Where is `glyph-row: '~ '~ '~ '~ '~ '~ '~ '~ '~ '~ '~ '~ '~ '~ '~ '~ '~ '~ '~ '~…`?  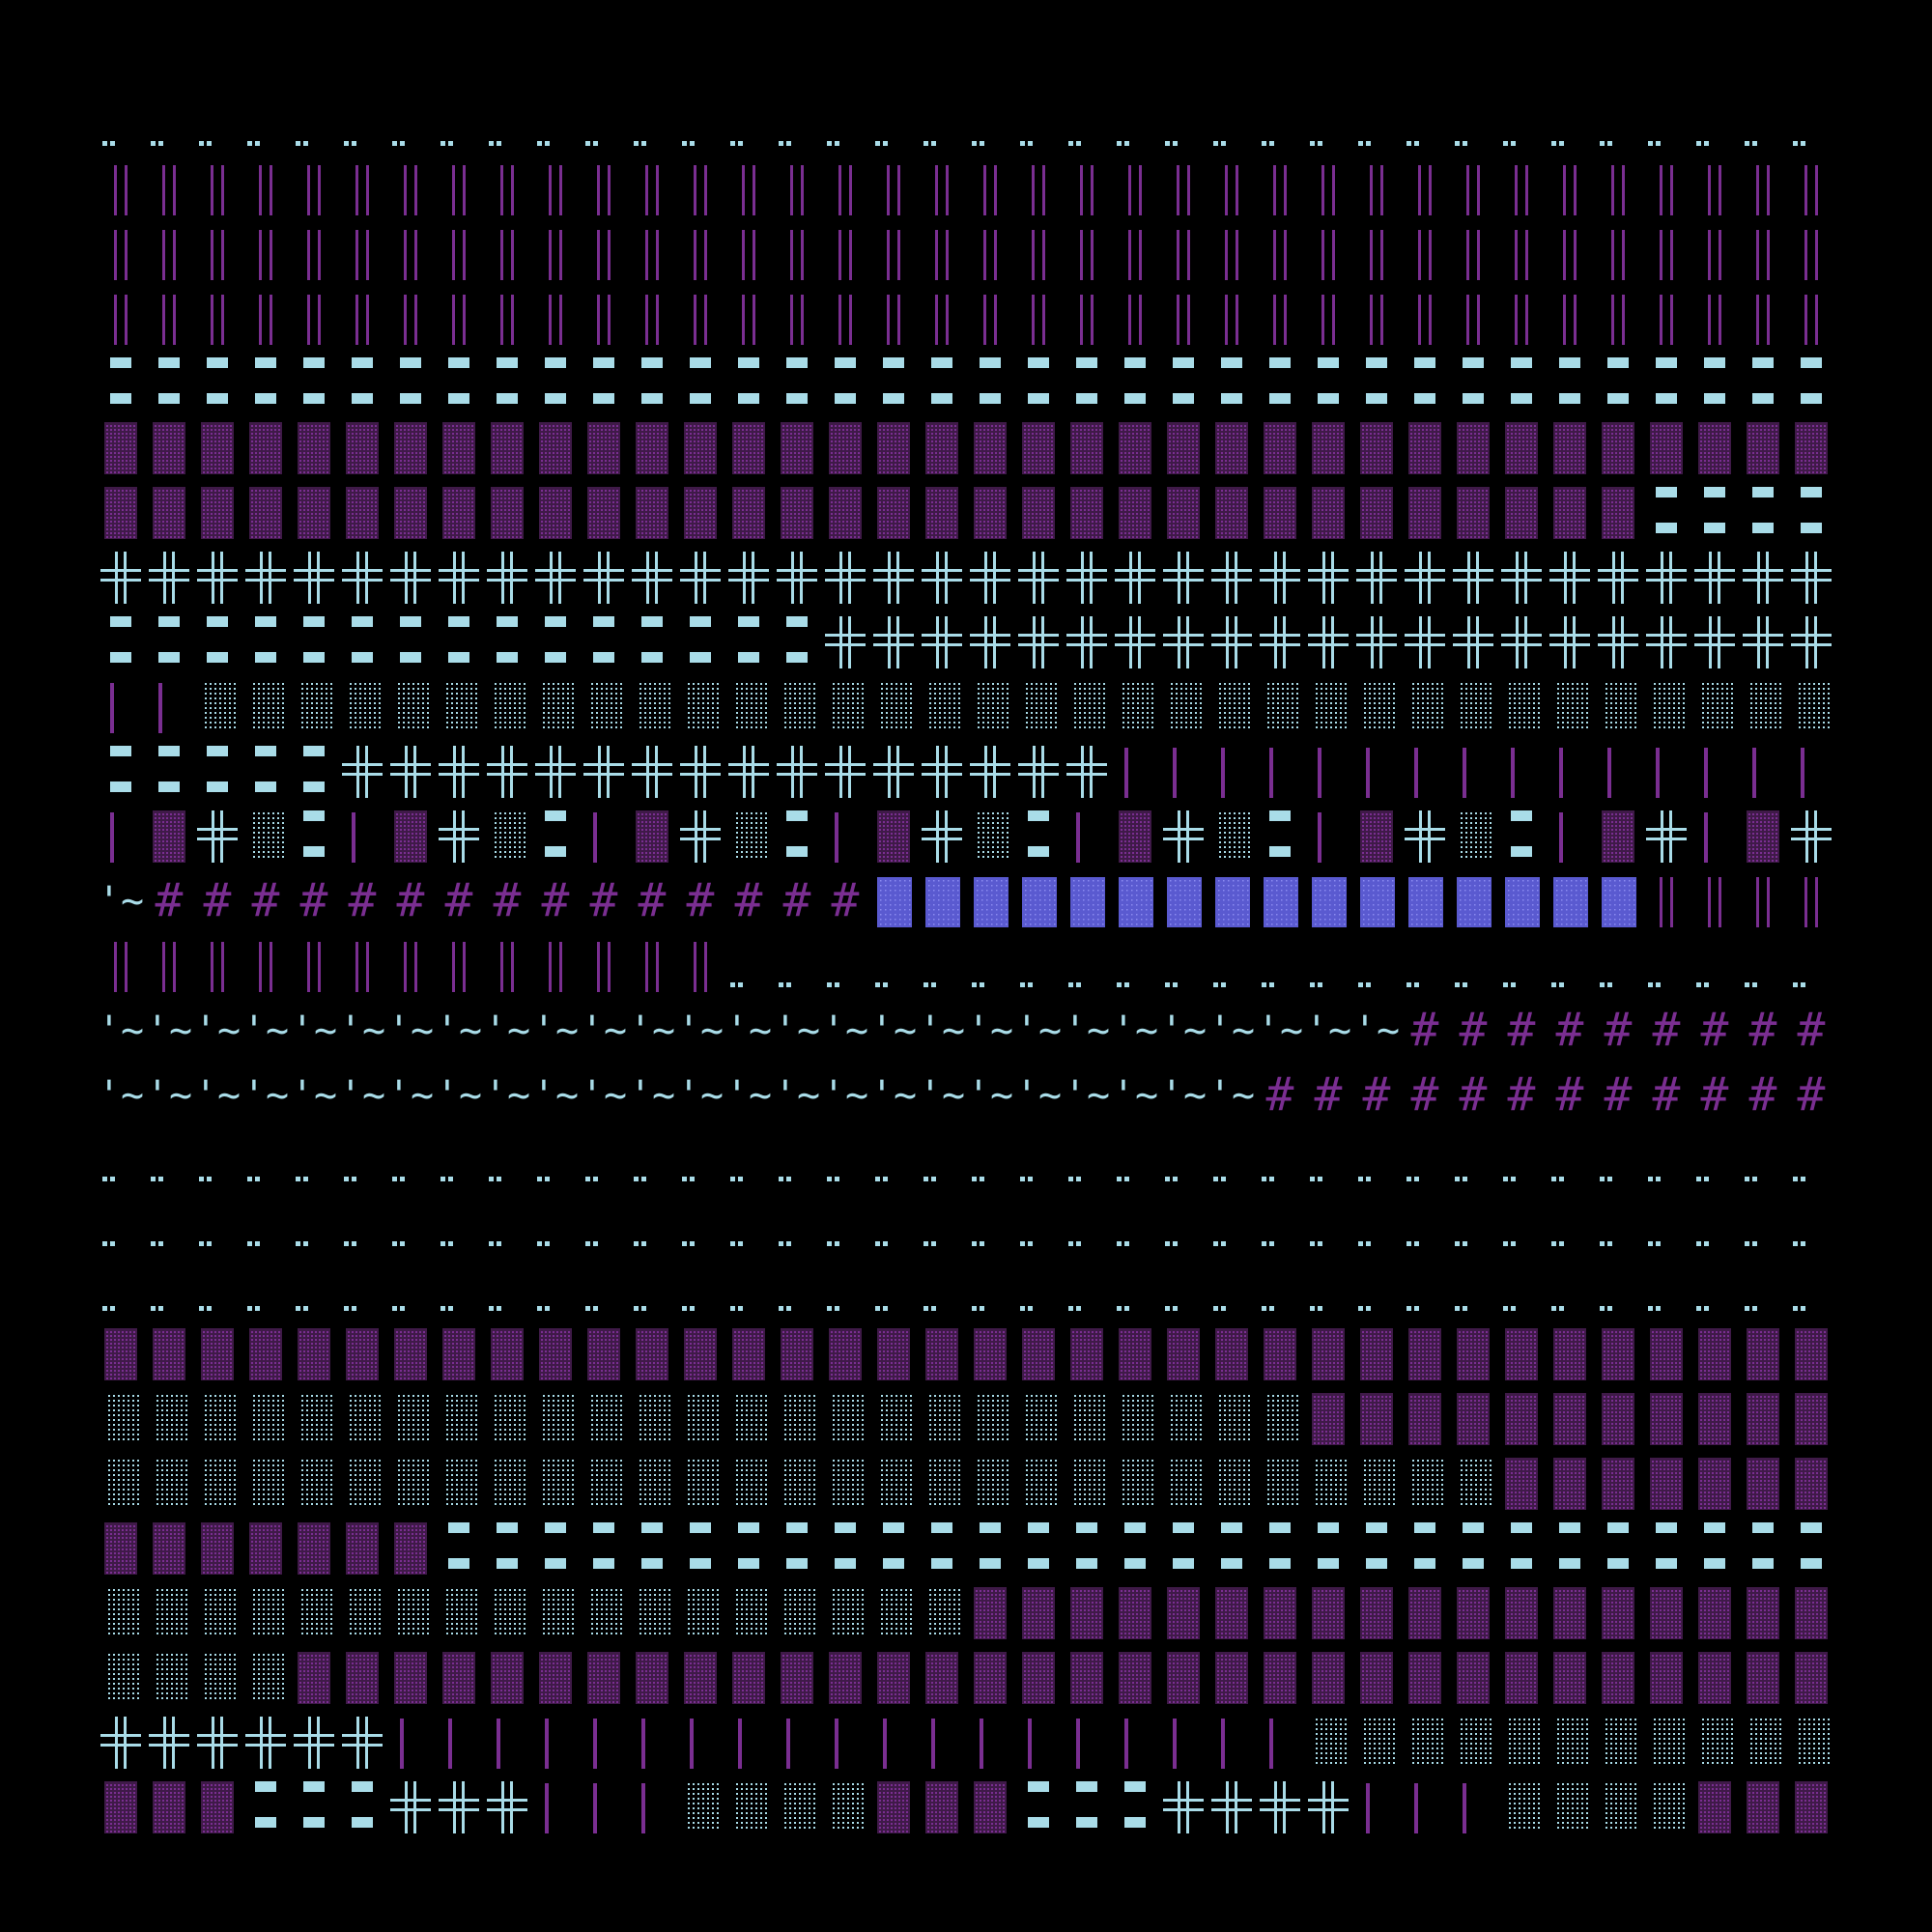 glyph-row: '~ '~ '~ '~ '~ '~ '~ '~ '~ '~ '~ '~ '~ '~ '~ '~ '~ '~ '~ '~… is located at coordinates (966, 1093).